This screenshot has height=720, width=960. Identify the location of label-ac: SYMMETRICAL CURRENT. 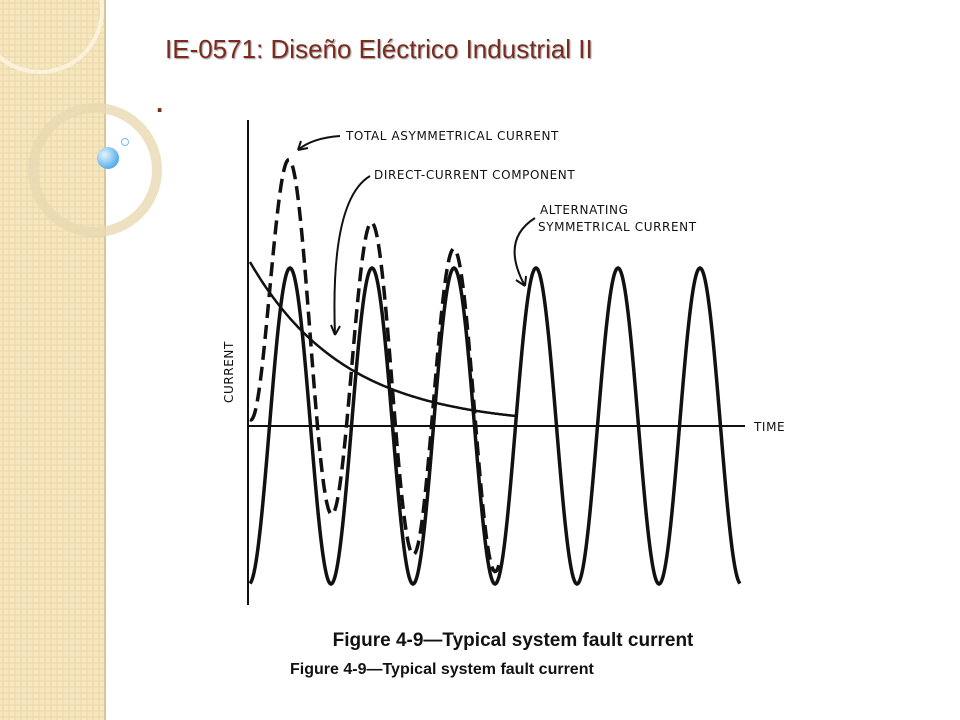
(617, 227).